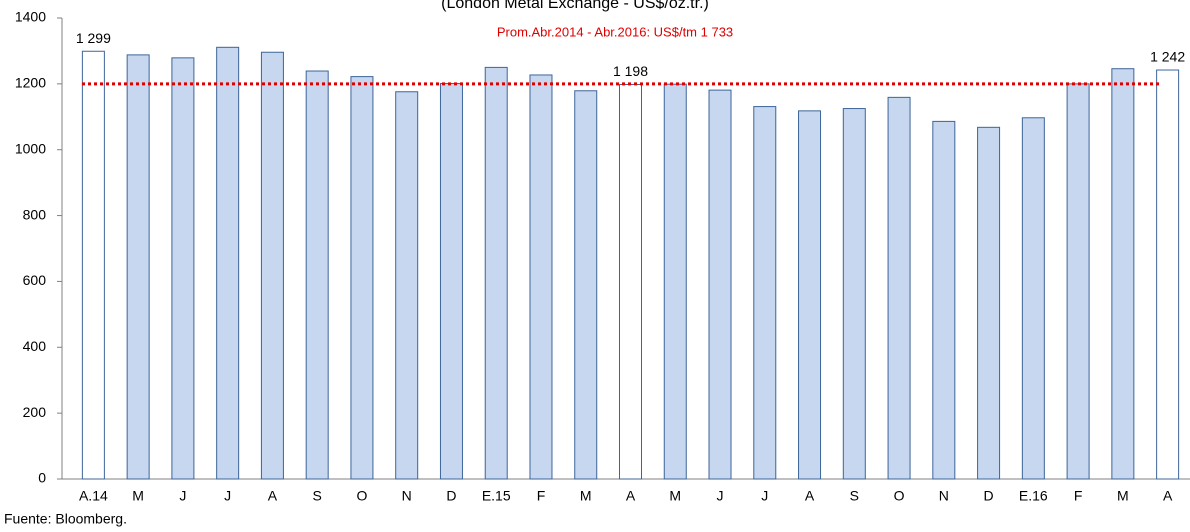  Describe the element at coordinates (93, 38) in the screenshot. I see `value-label: 1 299` at that location.